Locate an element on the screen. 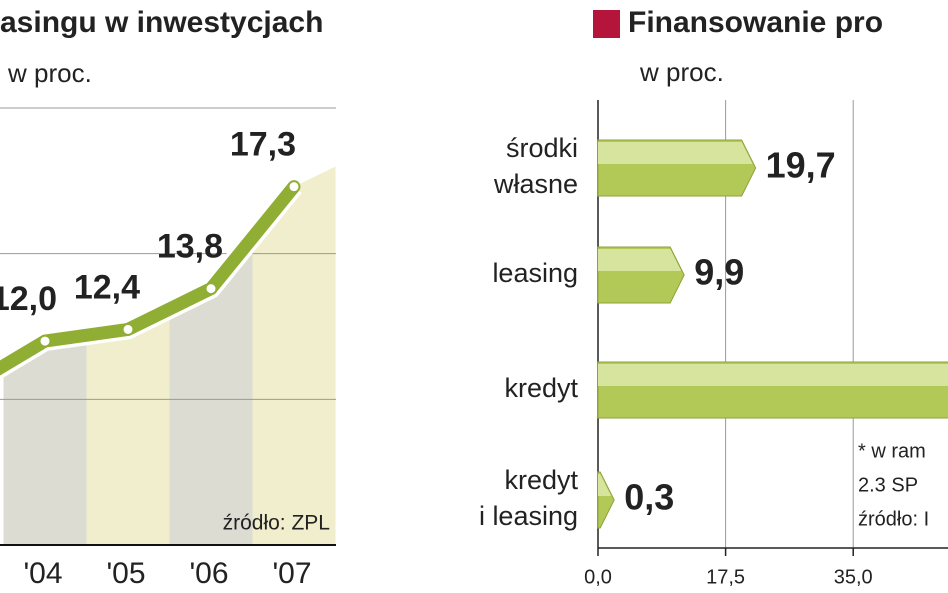 This screenshot has height=593, width=948. value-label: 0,3 is located at coordinates (649, 497).